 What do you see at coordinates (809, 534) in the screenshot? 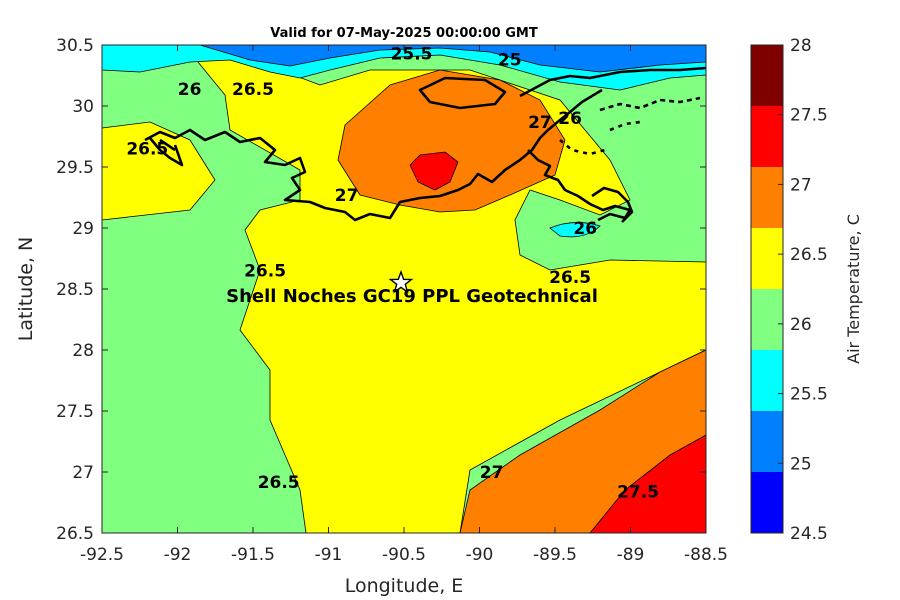
I see `colorbar-tick-label: 24.5` at bounding box center [809, 534].